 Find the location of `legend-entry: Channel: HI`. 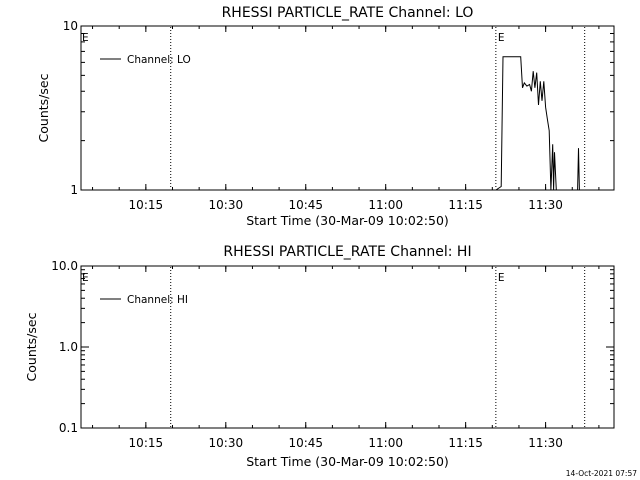

legend-entry: Channel: HI is located at coordinates (157, 300).